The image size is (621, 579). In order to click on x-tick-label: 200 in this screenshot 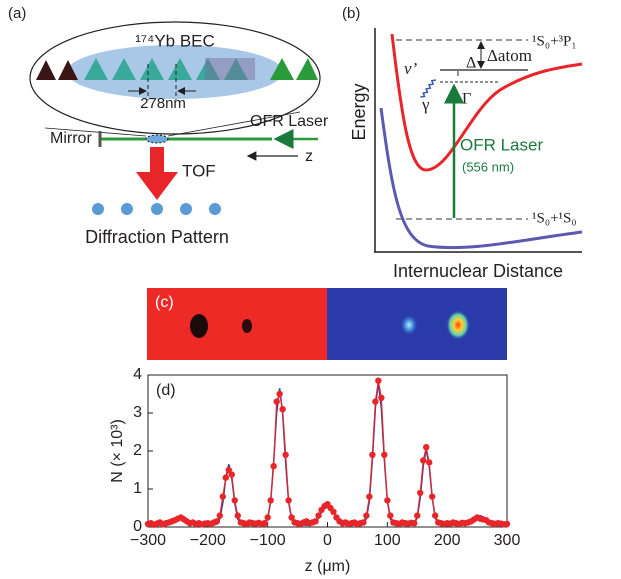, I will do `click(447, 540)`.